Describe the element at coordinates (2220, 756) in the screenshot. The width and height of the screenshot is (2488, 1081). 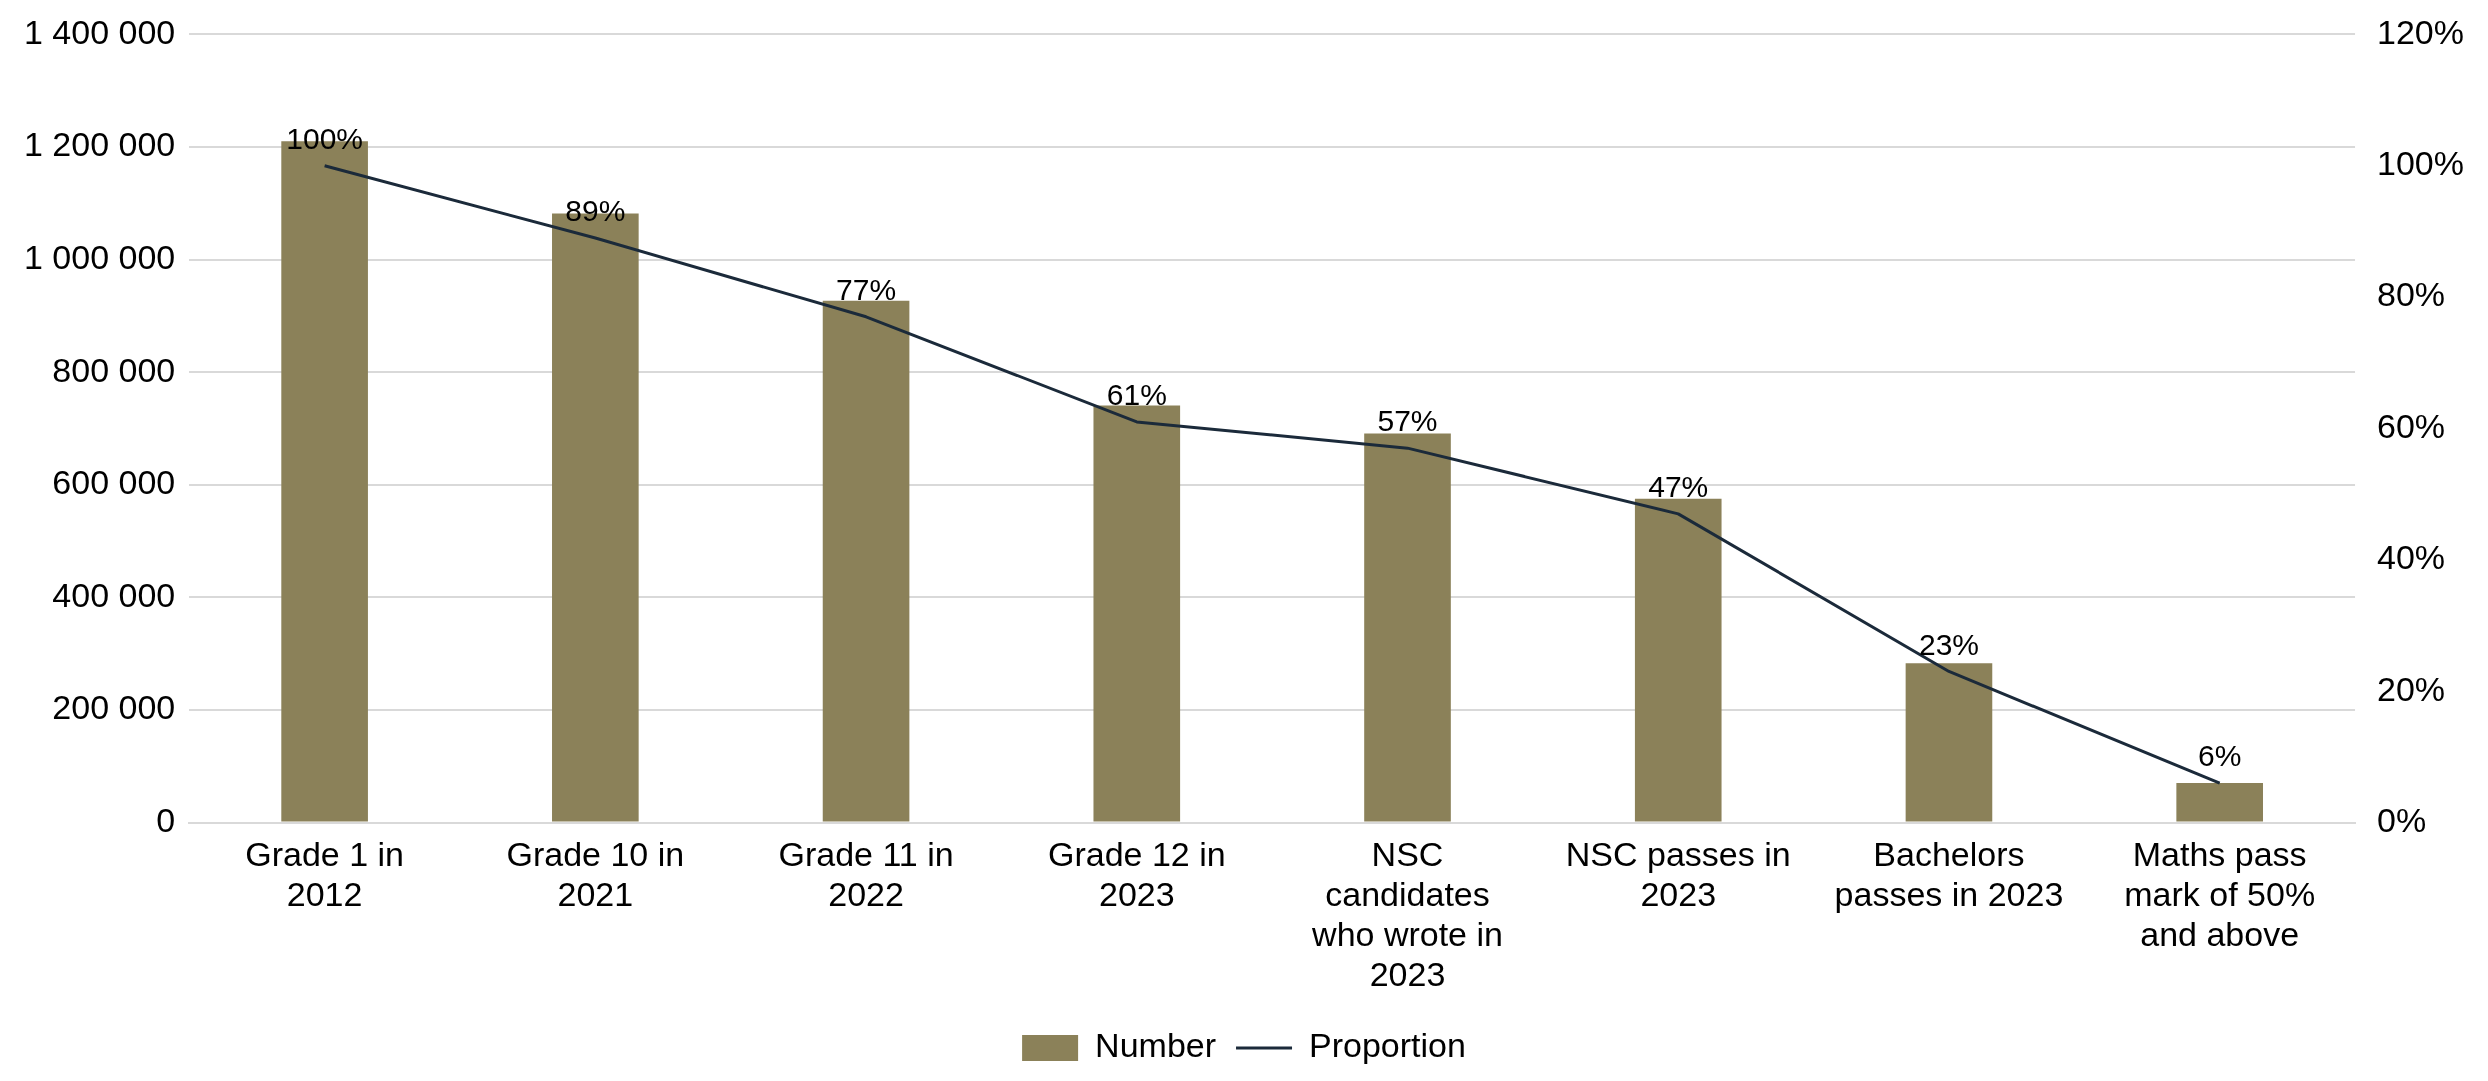
I see `data-label: 6%` at that location.